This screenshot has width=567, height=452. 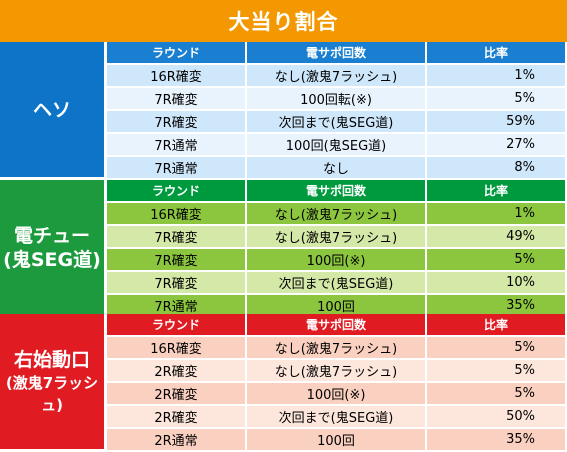 I want to click on table-row: 7R確変 100回転(※) 5%, so click(x=336, y=99).